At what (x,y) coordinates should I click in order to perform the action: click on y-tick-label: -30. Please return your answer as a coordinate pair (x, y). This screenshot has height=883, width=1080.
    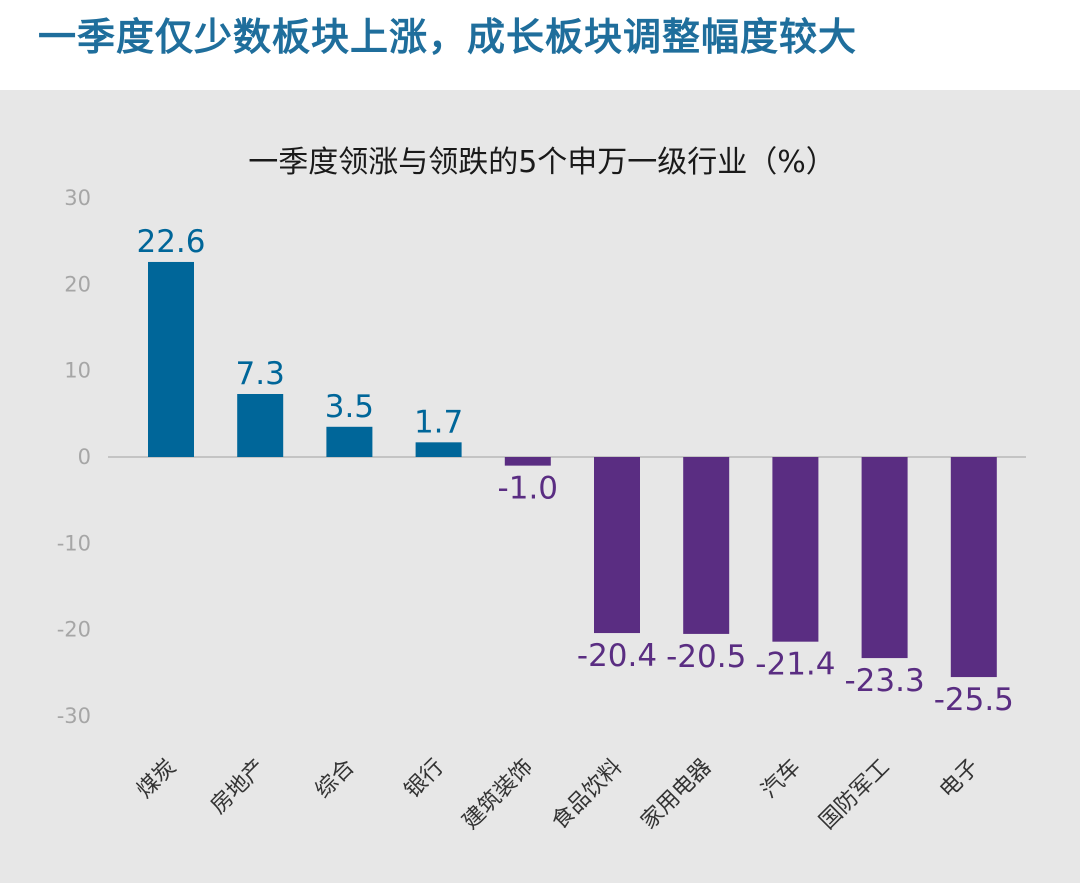
    Looking at the image, I should click on (74, 716).